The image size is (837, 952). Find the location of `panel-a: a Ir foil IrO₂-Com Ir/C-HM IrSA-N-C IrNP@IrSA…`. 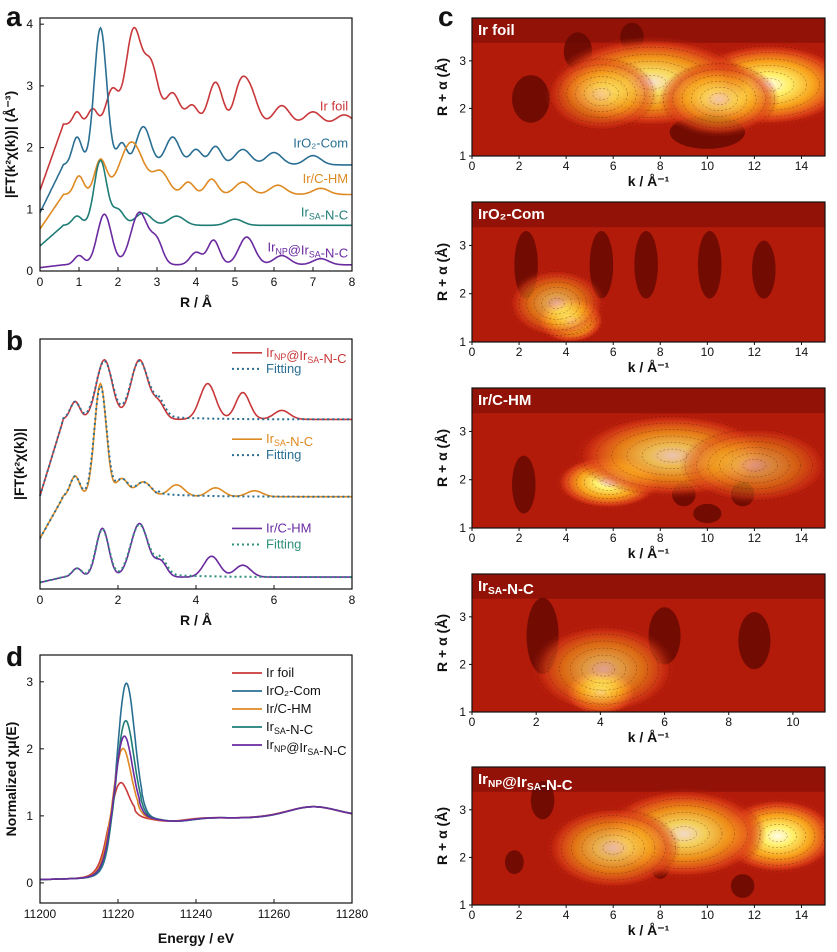

panel-a: a Ir foil IrO₂-Com Ir/C-HM IrSA-N-C IrNP@IrSA… is located at coordinates (179, 155).